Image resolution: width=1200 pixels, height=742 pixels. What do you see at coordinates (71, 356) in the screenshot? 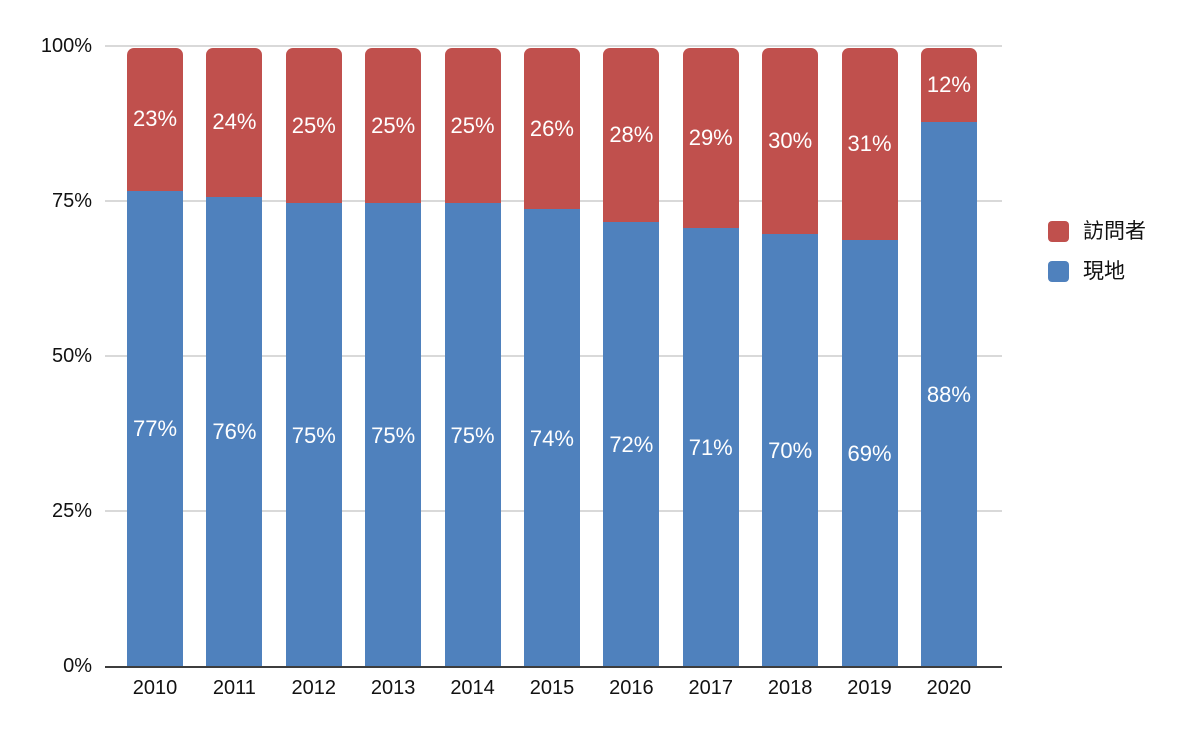
I see `y-tick-label-50: 50%` at bounding box center [71, 356].